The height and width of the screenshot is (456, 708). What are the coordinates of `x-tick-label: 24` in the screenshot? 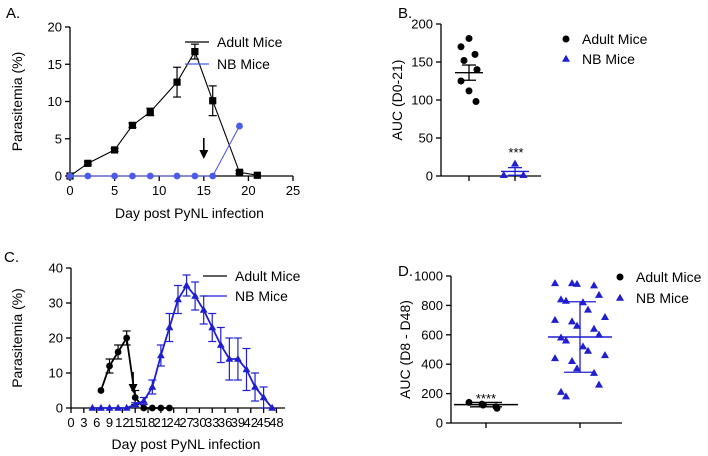 It's located at (173, 422).